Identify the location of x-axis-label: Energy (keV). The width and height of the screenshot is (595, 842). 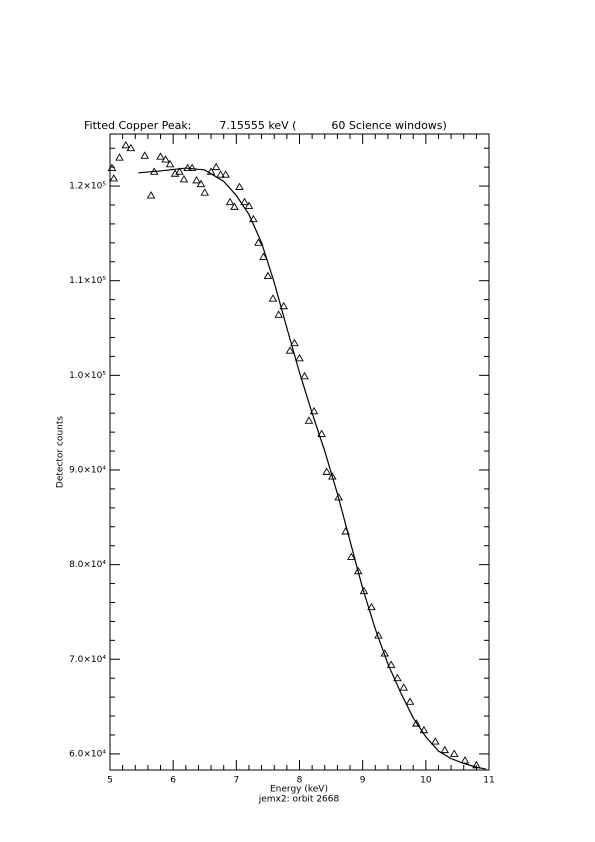
(299, 790).